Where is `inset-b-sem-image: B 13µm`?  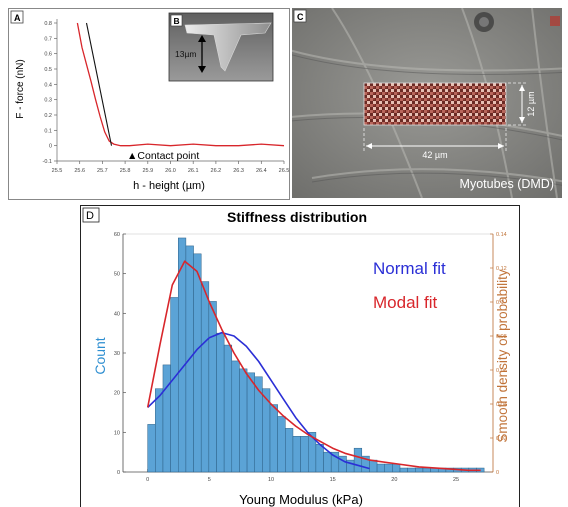
inset-b-sem-image: B 13µm is located at coordinates (221, 47).